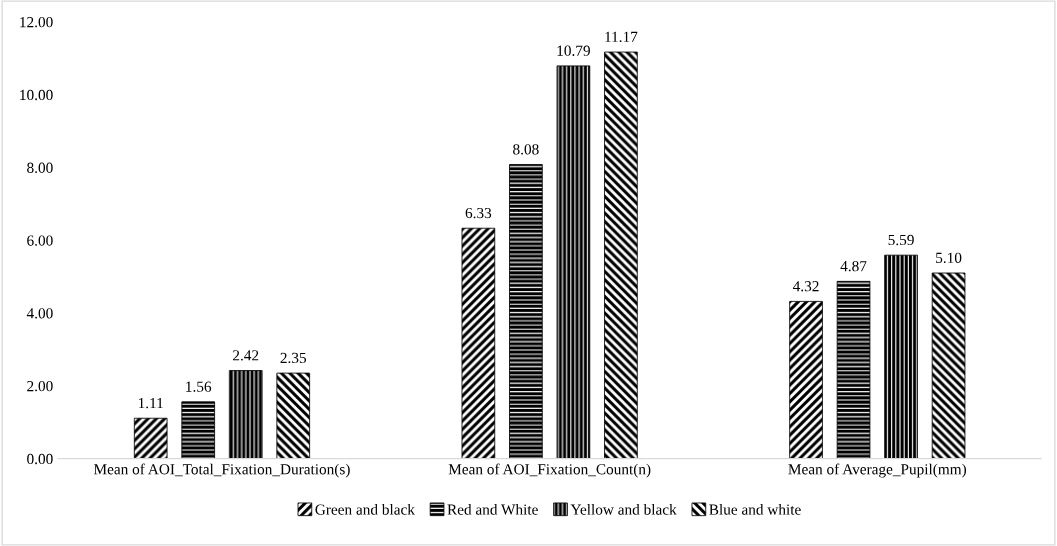  What do you see at coordinates (39, 313) in the screenshot?
I see `y-tick-label: 4.00` at bounding box center [39, 313].